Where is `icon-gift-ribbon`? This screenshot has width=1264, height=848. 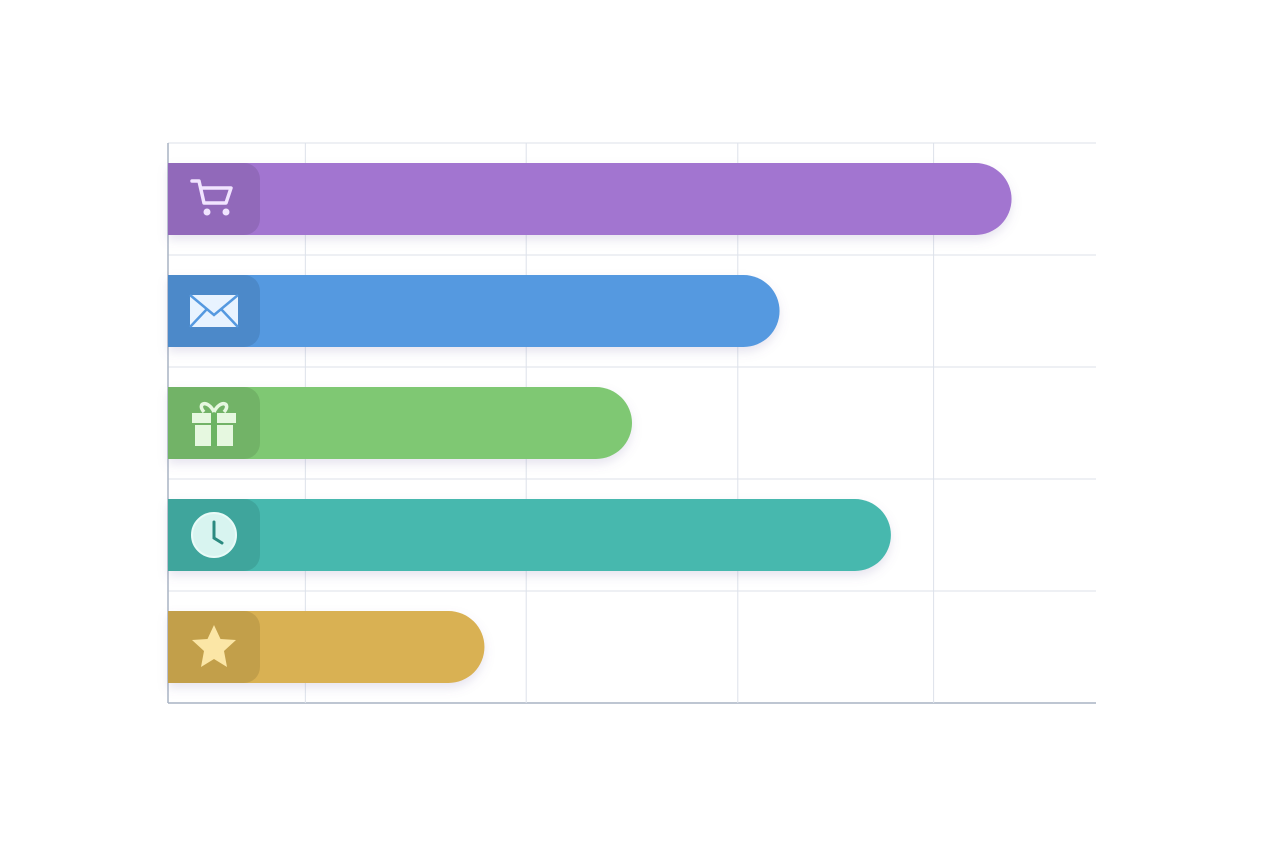
icon-gift-ribbon is located at coordinates (214, 429).